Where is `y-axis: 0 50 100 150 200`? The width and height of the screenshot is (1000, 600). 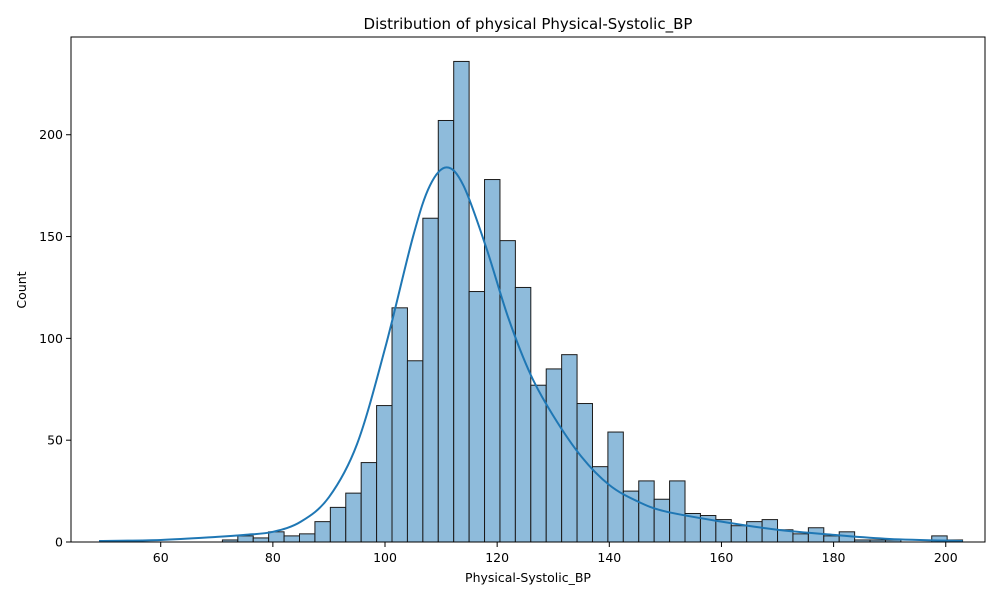
y-axis: 0 50 100 150 200 is located at coordinates (55, 338).